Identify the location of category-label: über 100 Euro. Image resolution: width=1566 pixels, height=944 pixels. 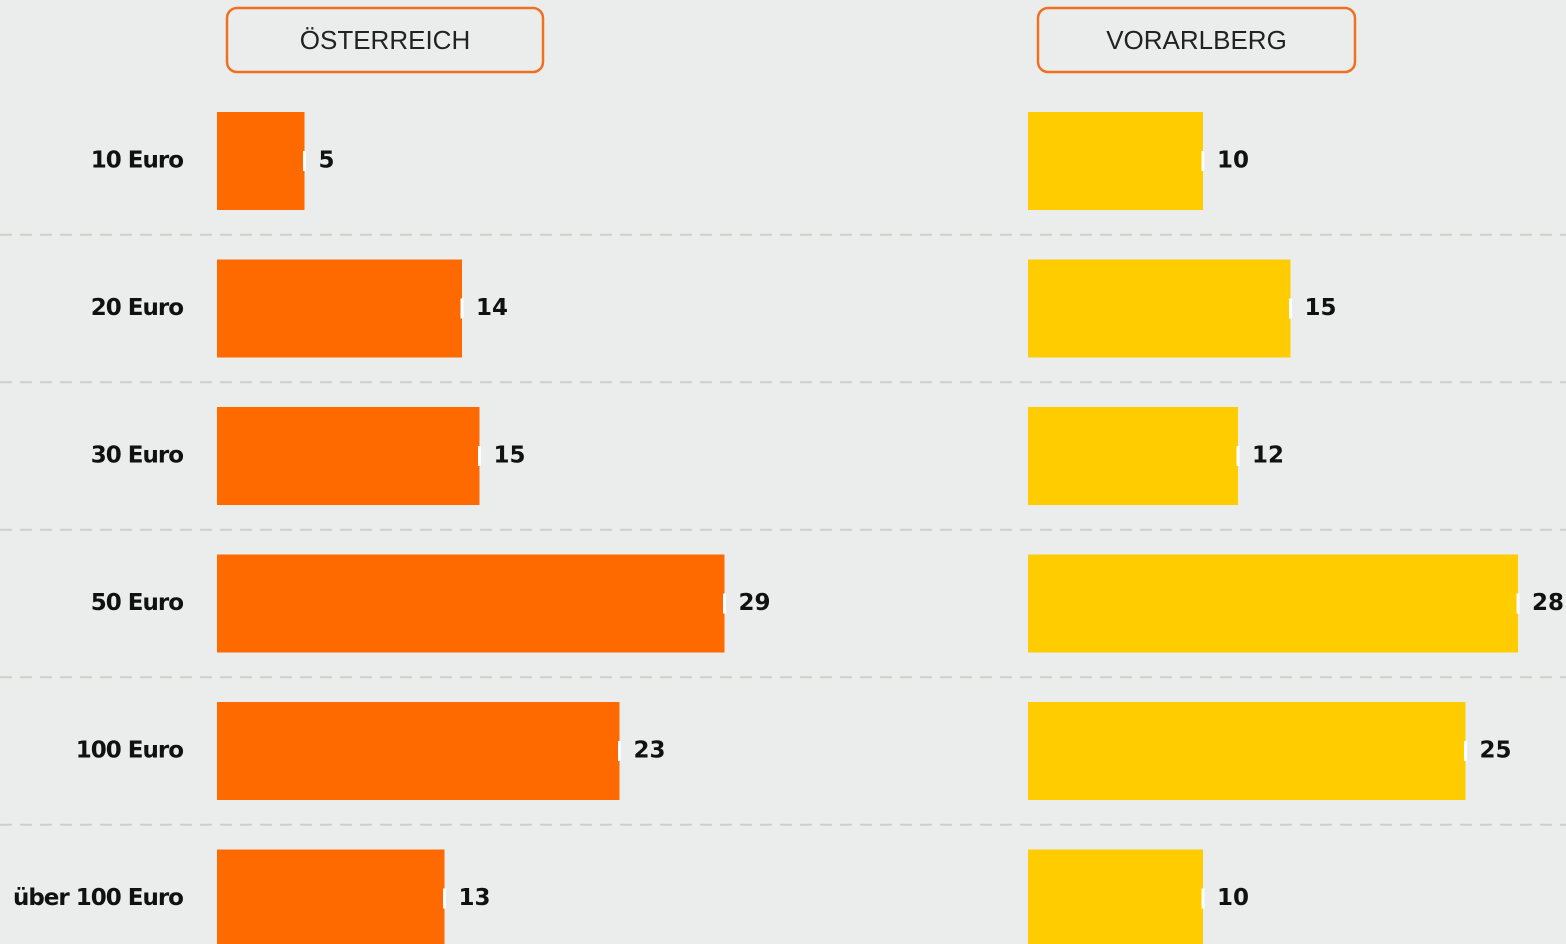
(98, 898).